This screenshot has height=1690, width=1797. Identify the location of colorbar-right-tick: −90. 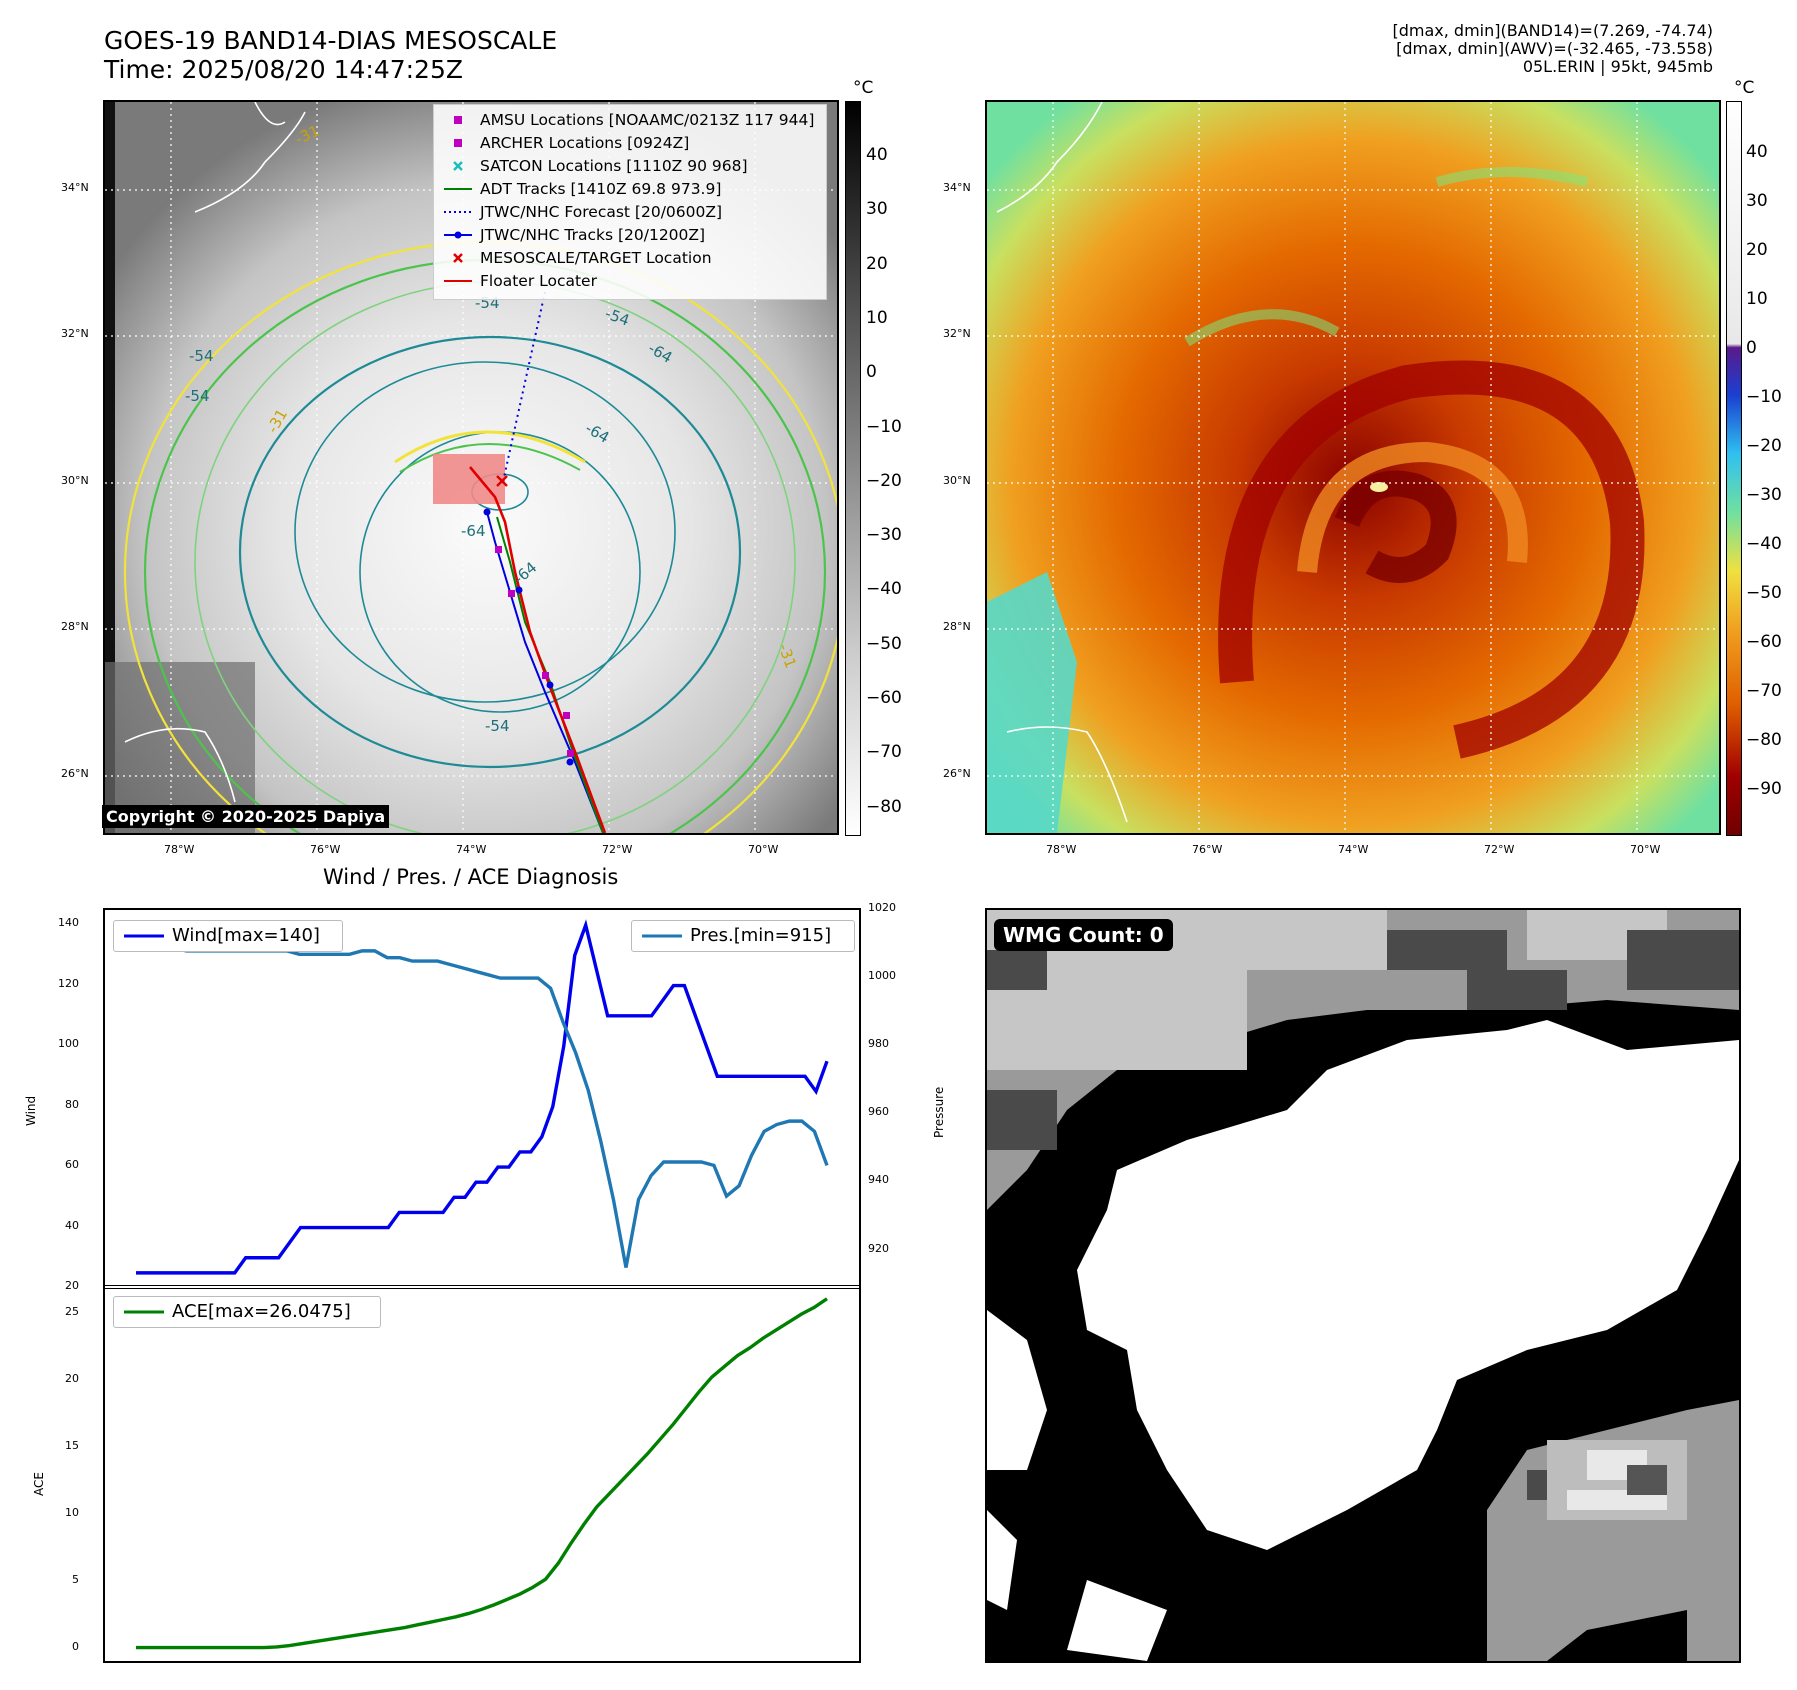
(1764, 789).